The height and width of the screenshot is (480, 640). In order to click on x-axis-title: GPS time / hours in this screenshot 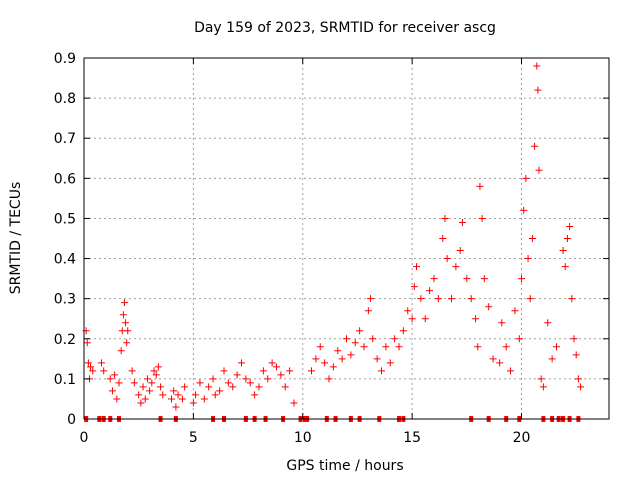, I will do `click(344, 466)`.